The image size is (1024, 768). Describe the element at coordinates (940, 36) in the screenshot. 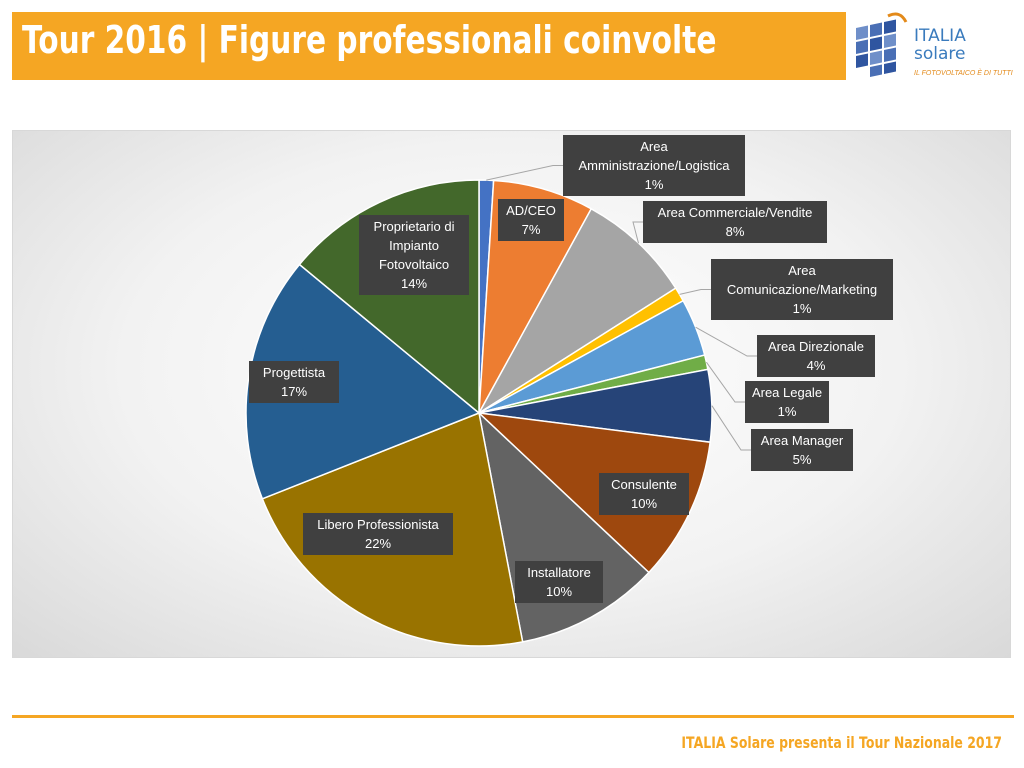

I see `logo-name: ITALIA` at that location.